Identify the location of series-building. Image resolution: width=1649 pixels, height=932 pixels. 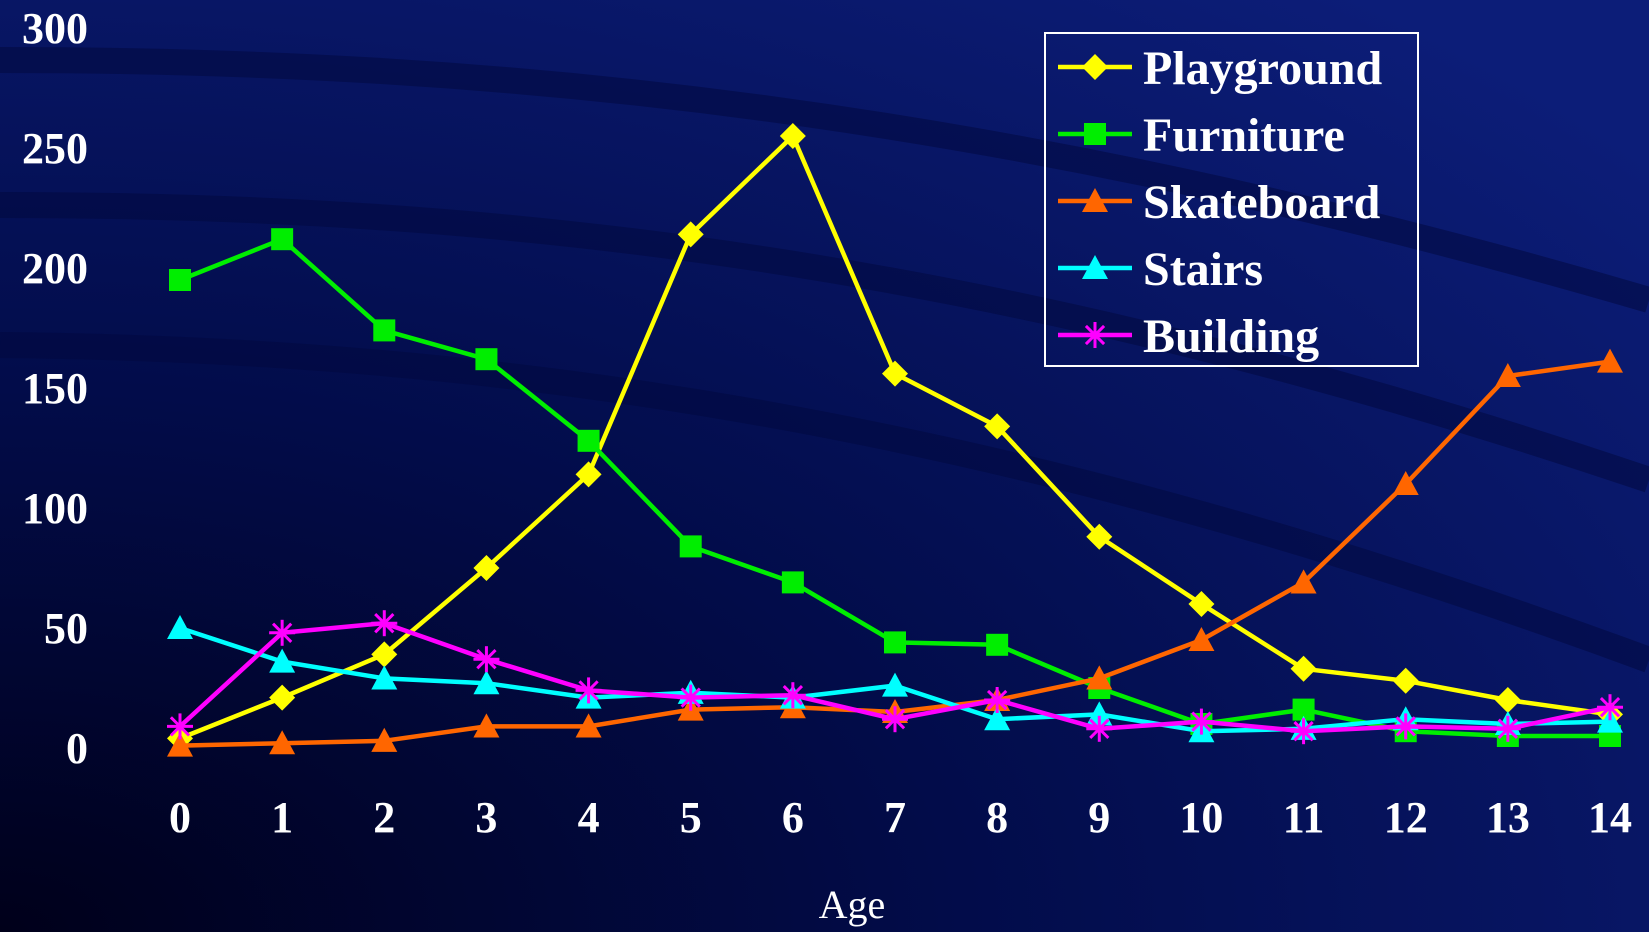
(895, 677).